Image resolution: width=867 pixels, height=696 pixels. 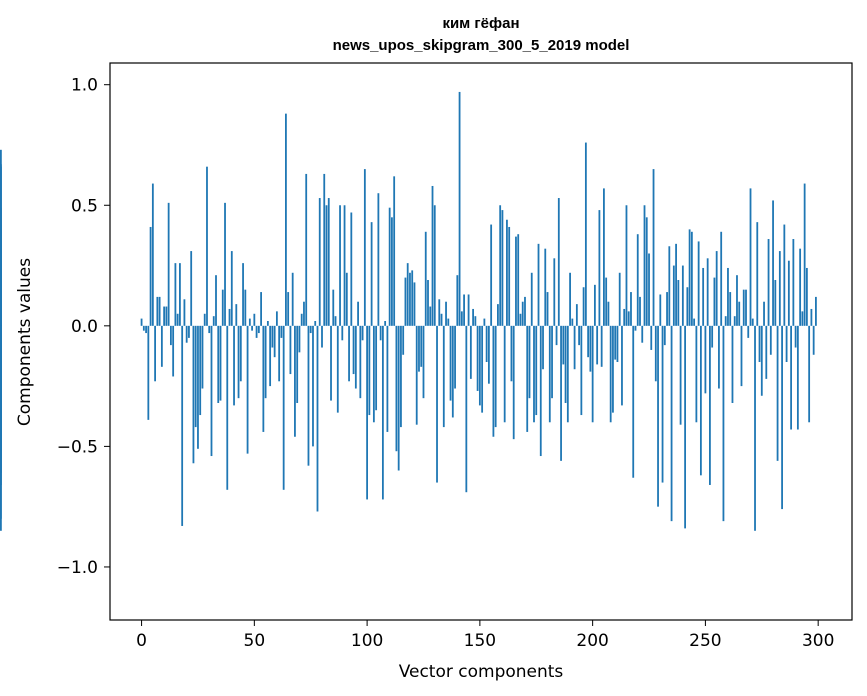 I want to click on bar-undefined, so click(x=1, y=286).